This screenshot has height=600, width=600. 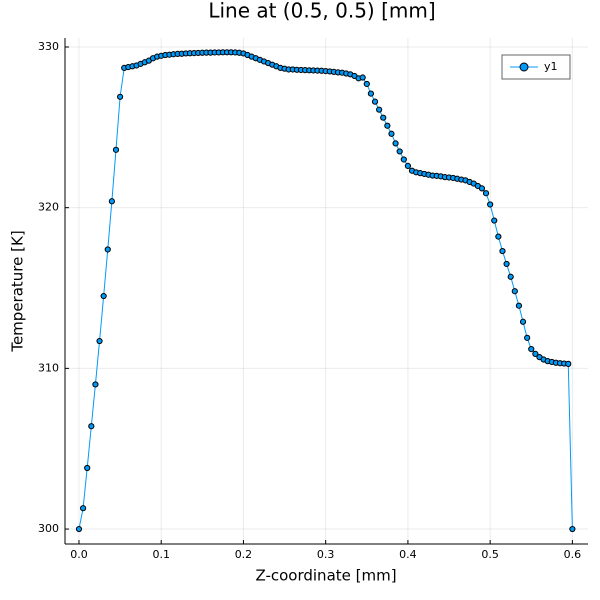 What do you see at coordinates (573, 554) in the screenshot?
I see `x-tick-label: 0.6` at bounding box center [573, 554].